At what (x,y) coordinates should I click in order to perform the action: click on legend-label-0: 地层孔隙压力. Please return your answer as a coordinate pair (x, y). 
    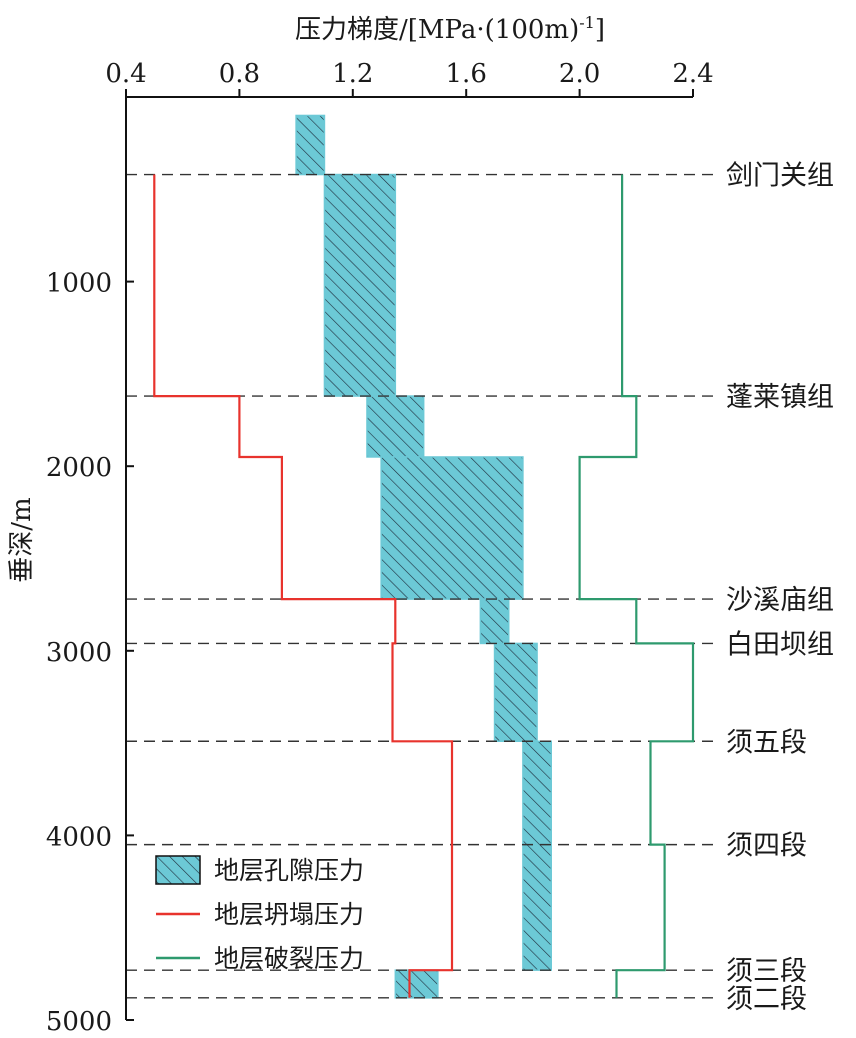
    Looking at the image, I should click on (289, 870).